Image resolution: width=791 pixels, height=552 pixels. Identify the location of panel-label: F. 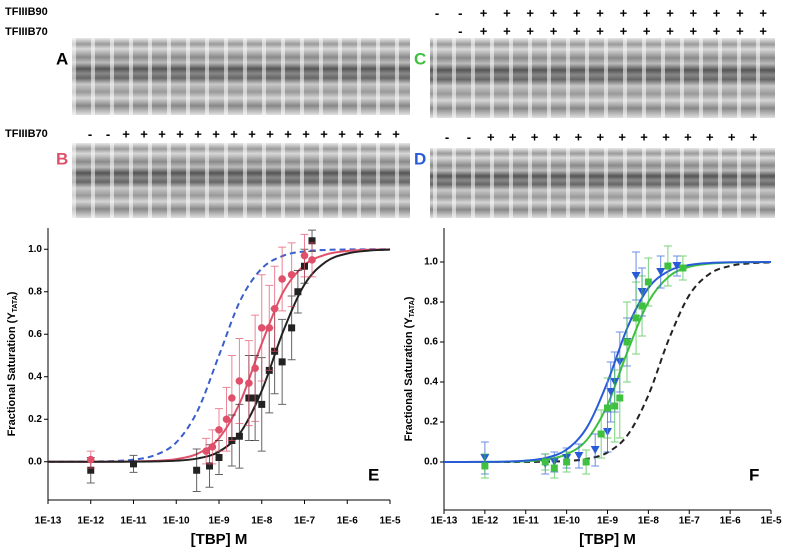
(754, 474).